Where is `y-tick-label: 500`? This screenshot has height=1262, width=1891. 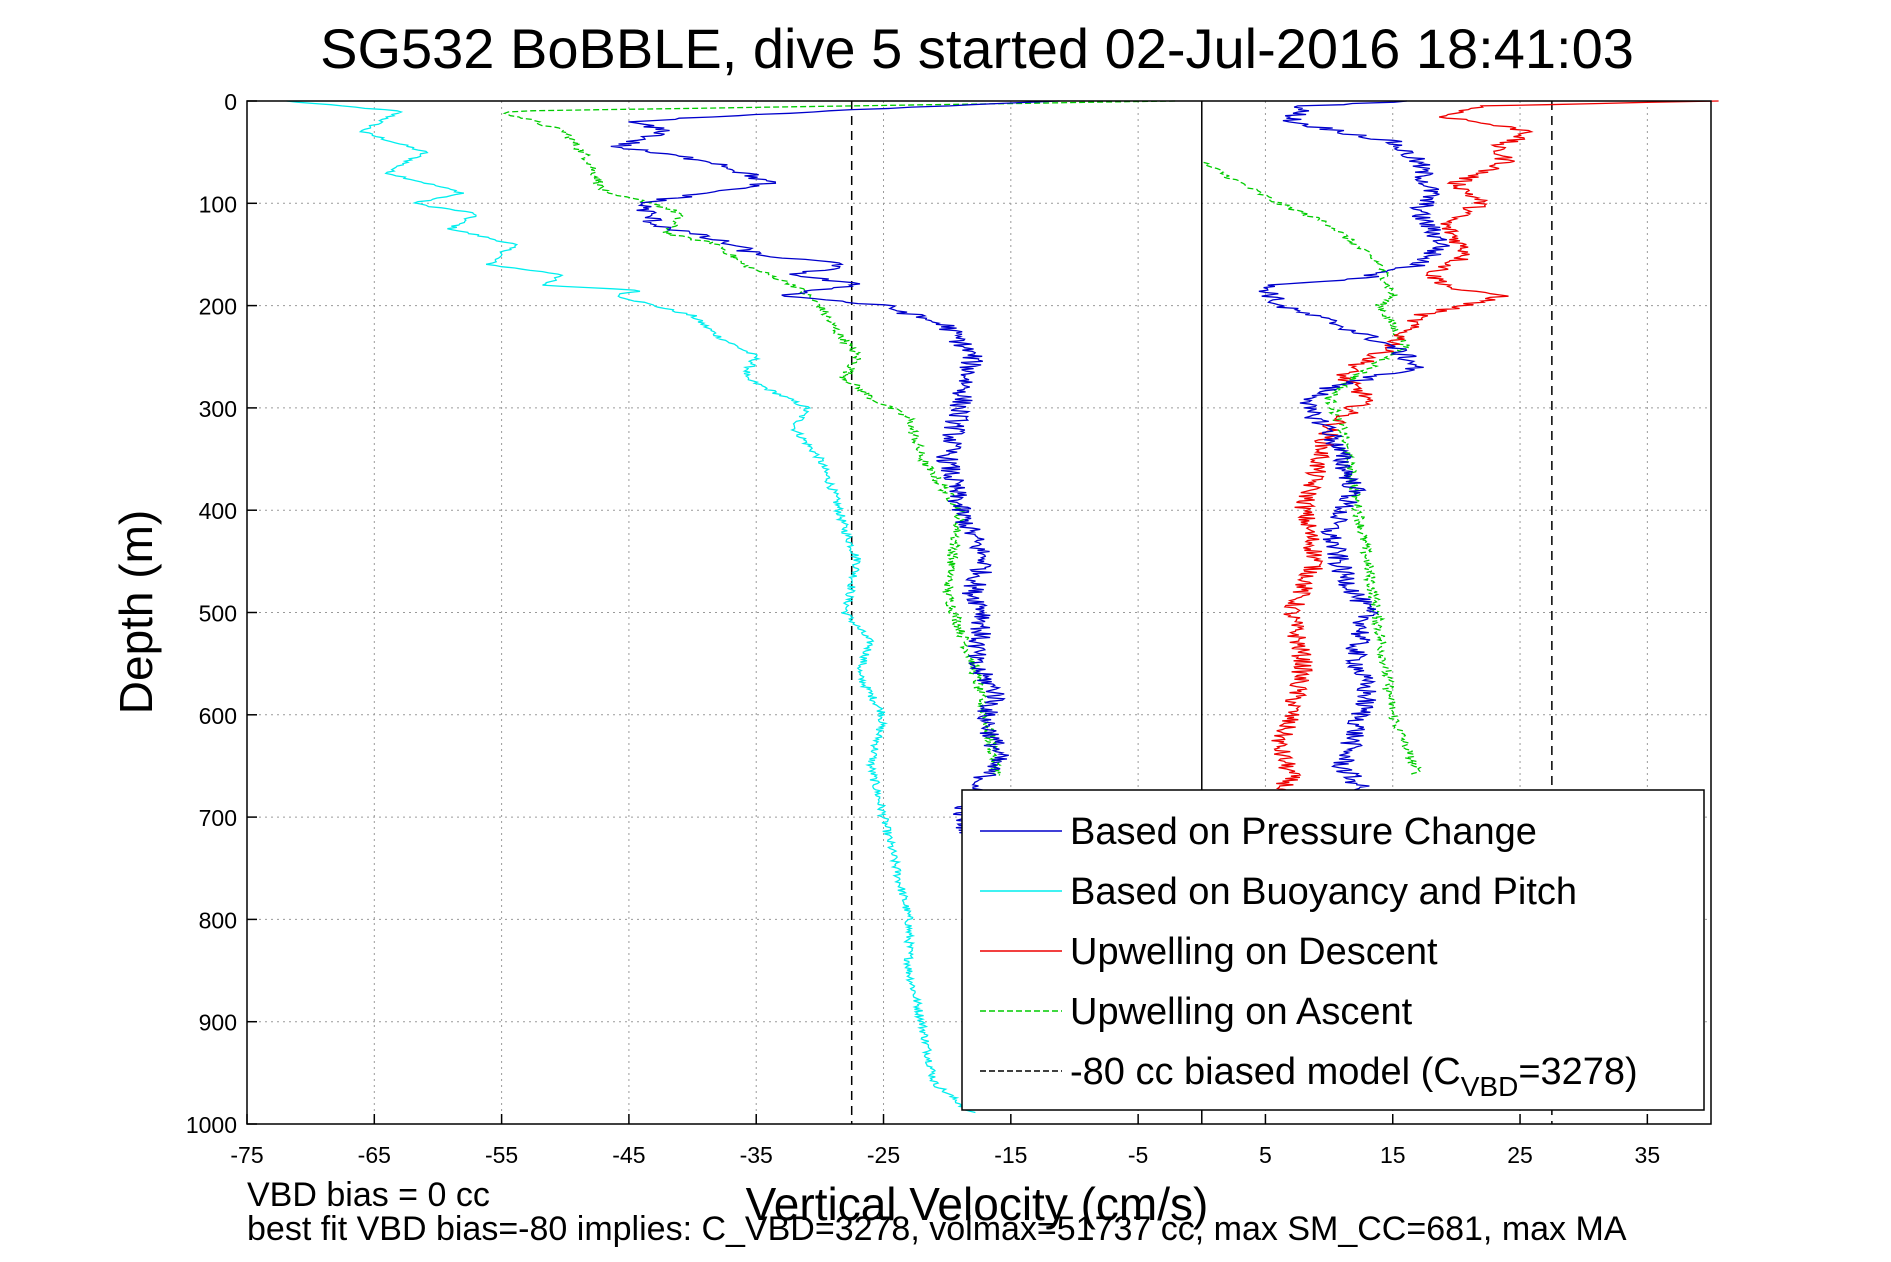
y-tick-label: 500 is located at coordinates (218, 614).